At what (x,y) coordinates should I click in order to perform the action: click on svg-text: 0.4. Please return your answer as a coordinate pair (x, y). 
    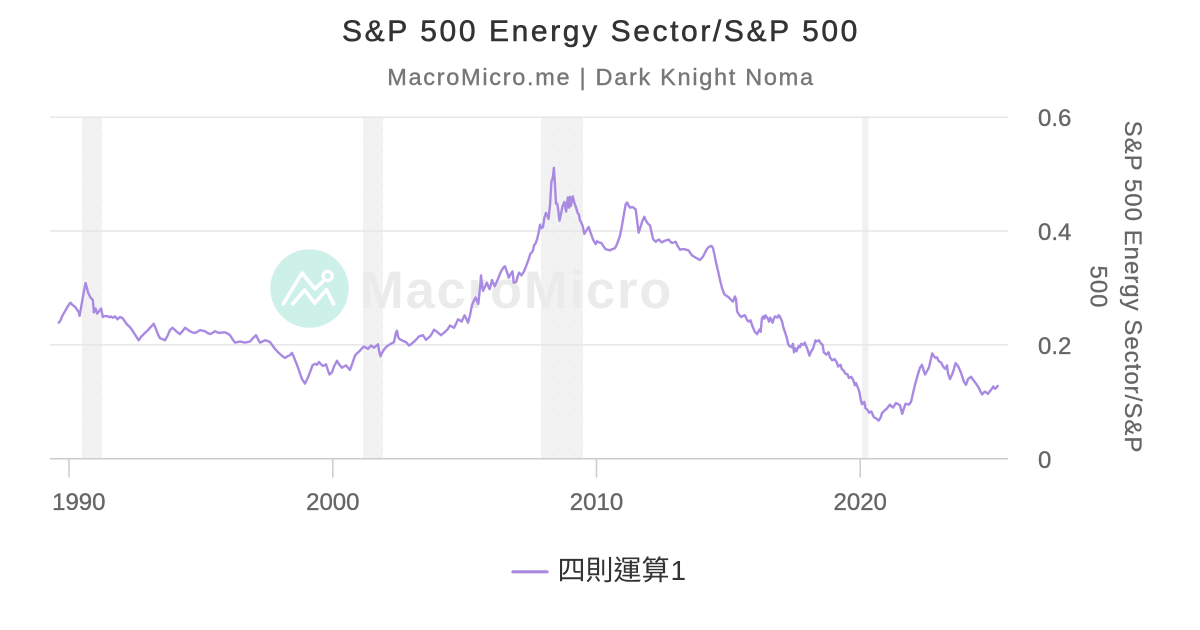
    Looking at the image, I should click on (1054, 232).